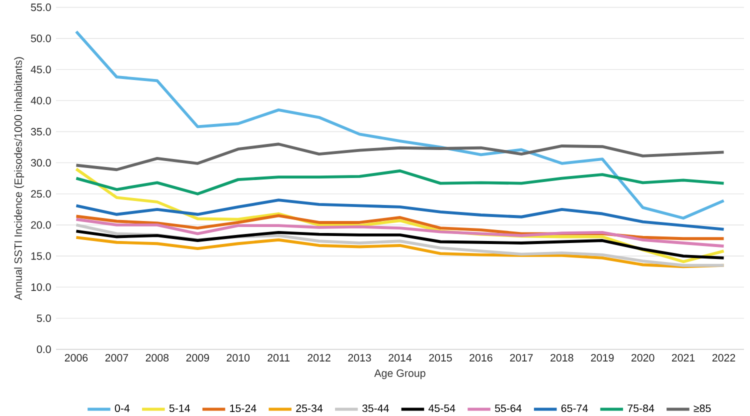 The width and height of the screenshot is (750, 416). What do you see at coordinates (40, 8) in the screenshot?
I see `y-tick-label: 55.0` at bounding box center [40, 8].